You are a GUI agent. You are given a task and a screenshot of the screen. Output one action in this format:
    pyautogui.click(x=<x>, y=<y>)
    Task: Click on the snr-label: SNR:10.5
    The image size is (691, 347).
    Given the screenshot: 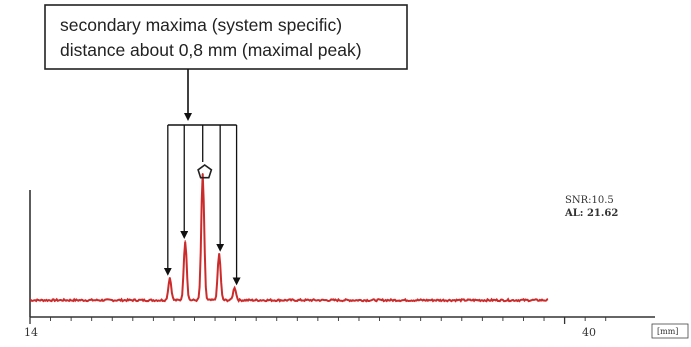 What is the action you would take?
    pyautogui.click(x=589, y=200)
    